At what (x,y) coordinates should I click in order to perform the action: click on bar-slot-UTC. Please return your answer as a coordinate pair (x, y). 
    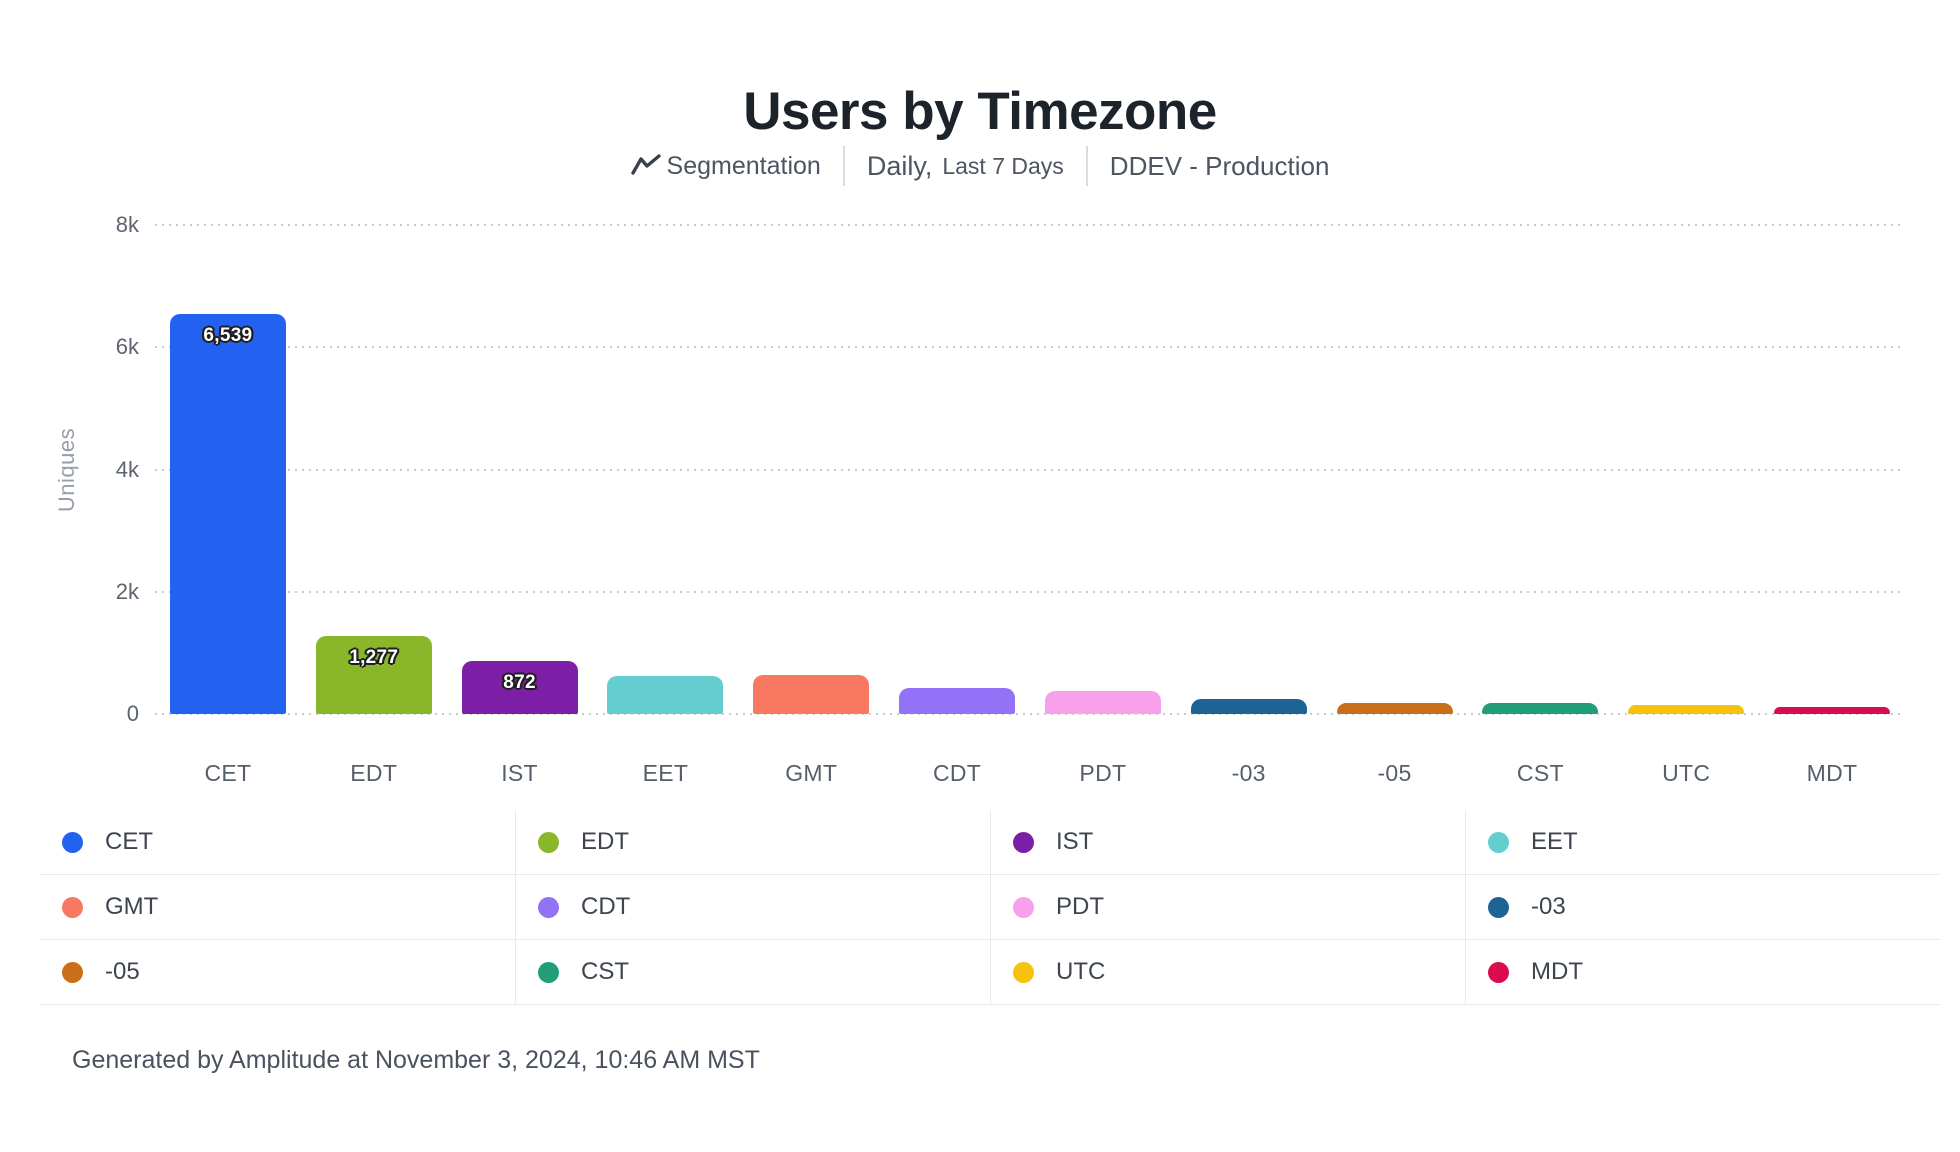
    Looking at the image, I should click on (1686, 469).